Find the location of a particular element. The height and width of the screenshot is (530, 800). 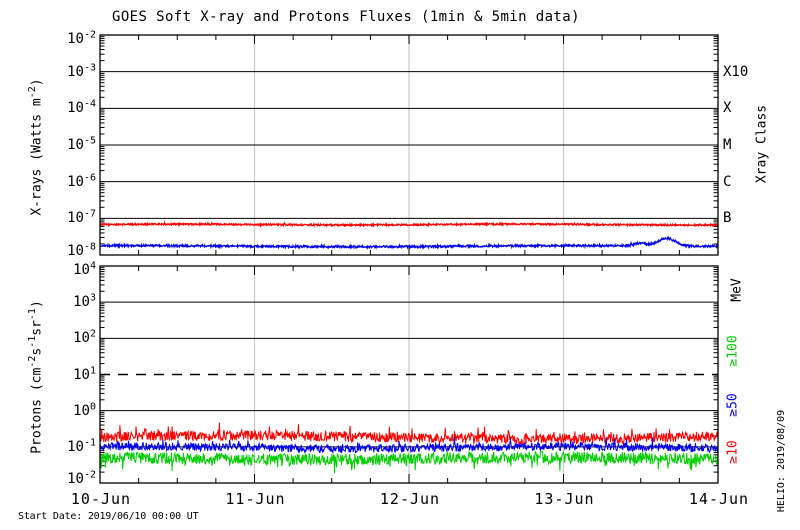

xray-class-b: B is located at coordinates (727, 218).